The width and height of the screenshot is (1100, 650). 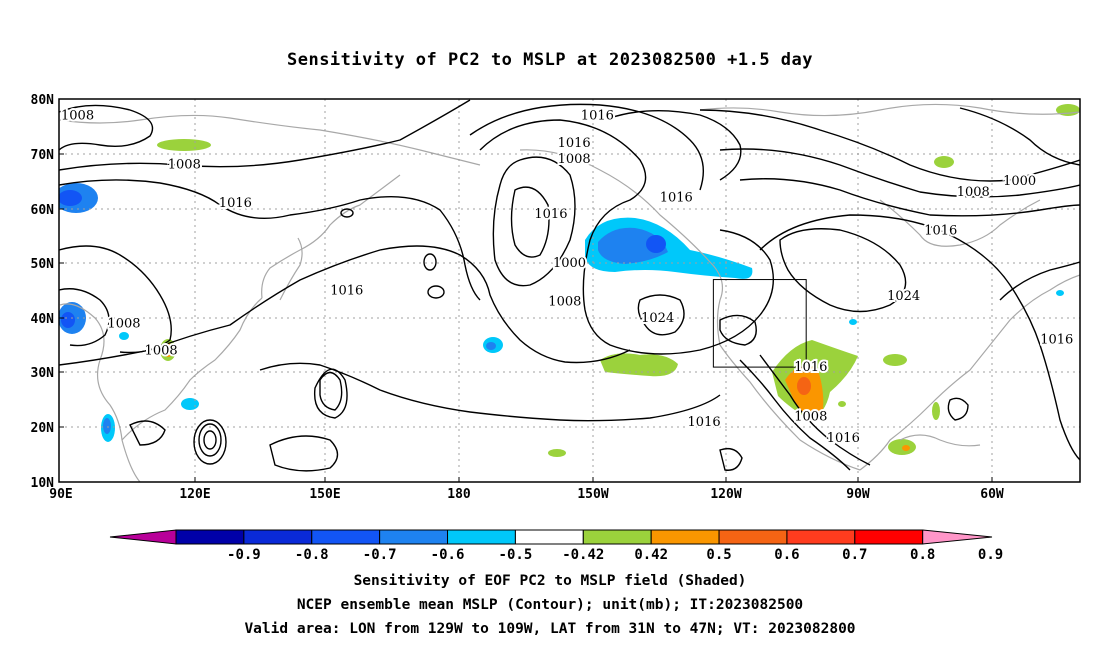 What do you see at coordinates (990, 555) in the screenshot?
I see `colorbar-tick-label: 0.9` at bounding box center [990, 555].